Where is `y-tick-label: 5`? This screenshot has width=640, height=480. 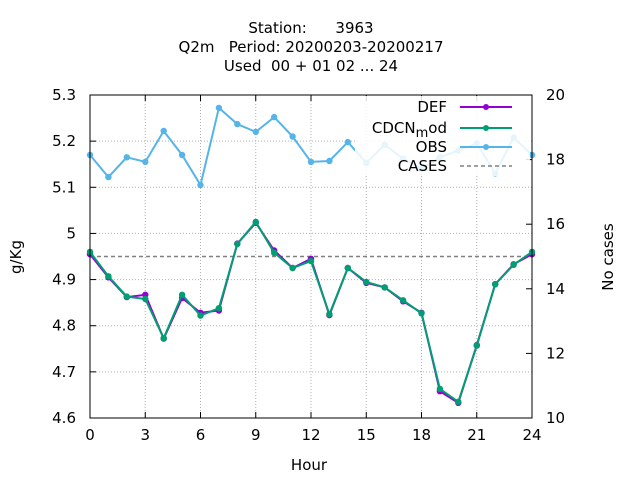
y-tick-label: 5 is located at coordinates (71, 233).